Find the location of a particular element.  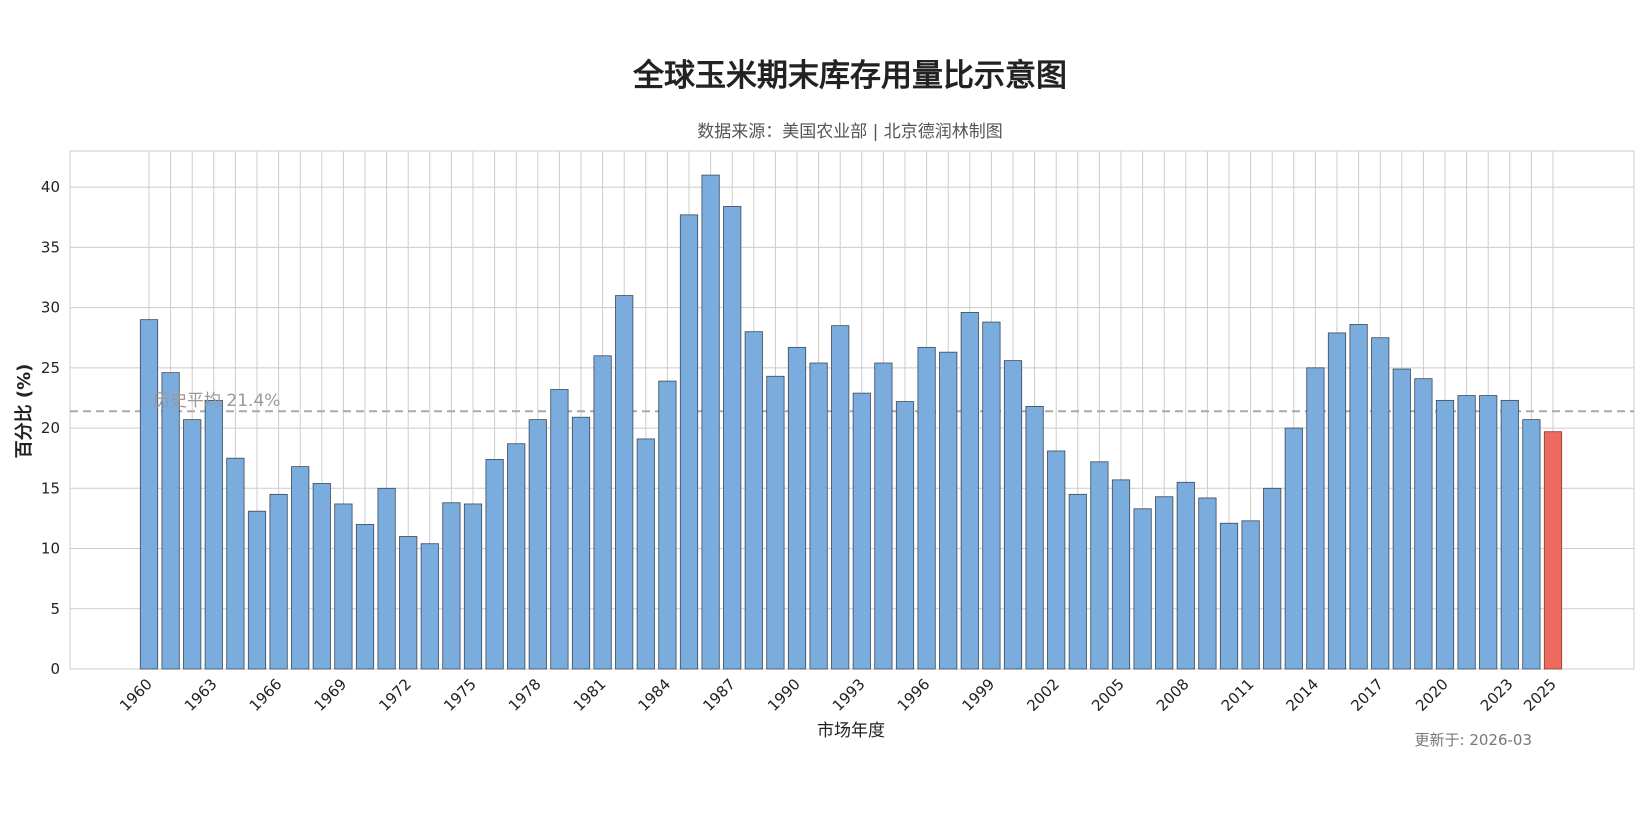

x-tick-label: 2014 is located at coordinates (1302, 695).